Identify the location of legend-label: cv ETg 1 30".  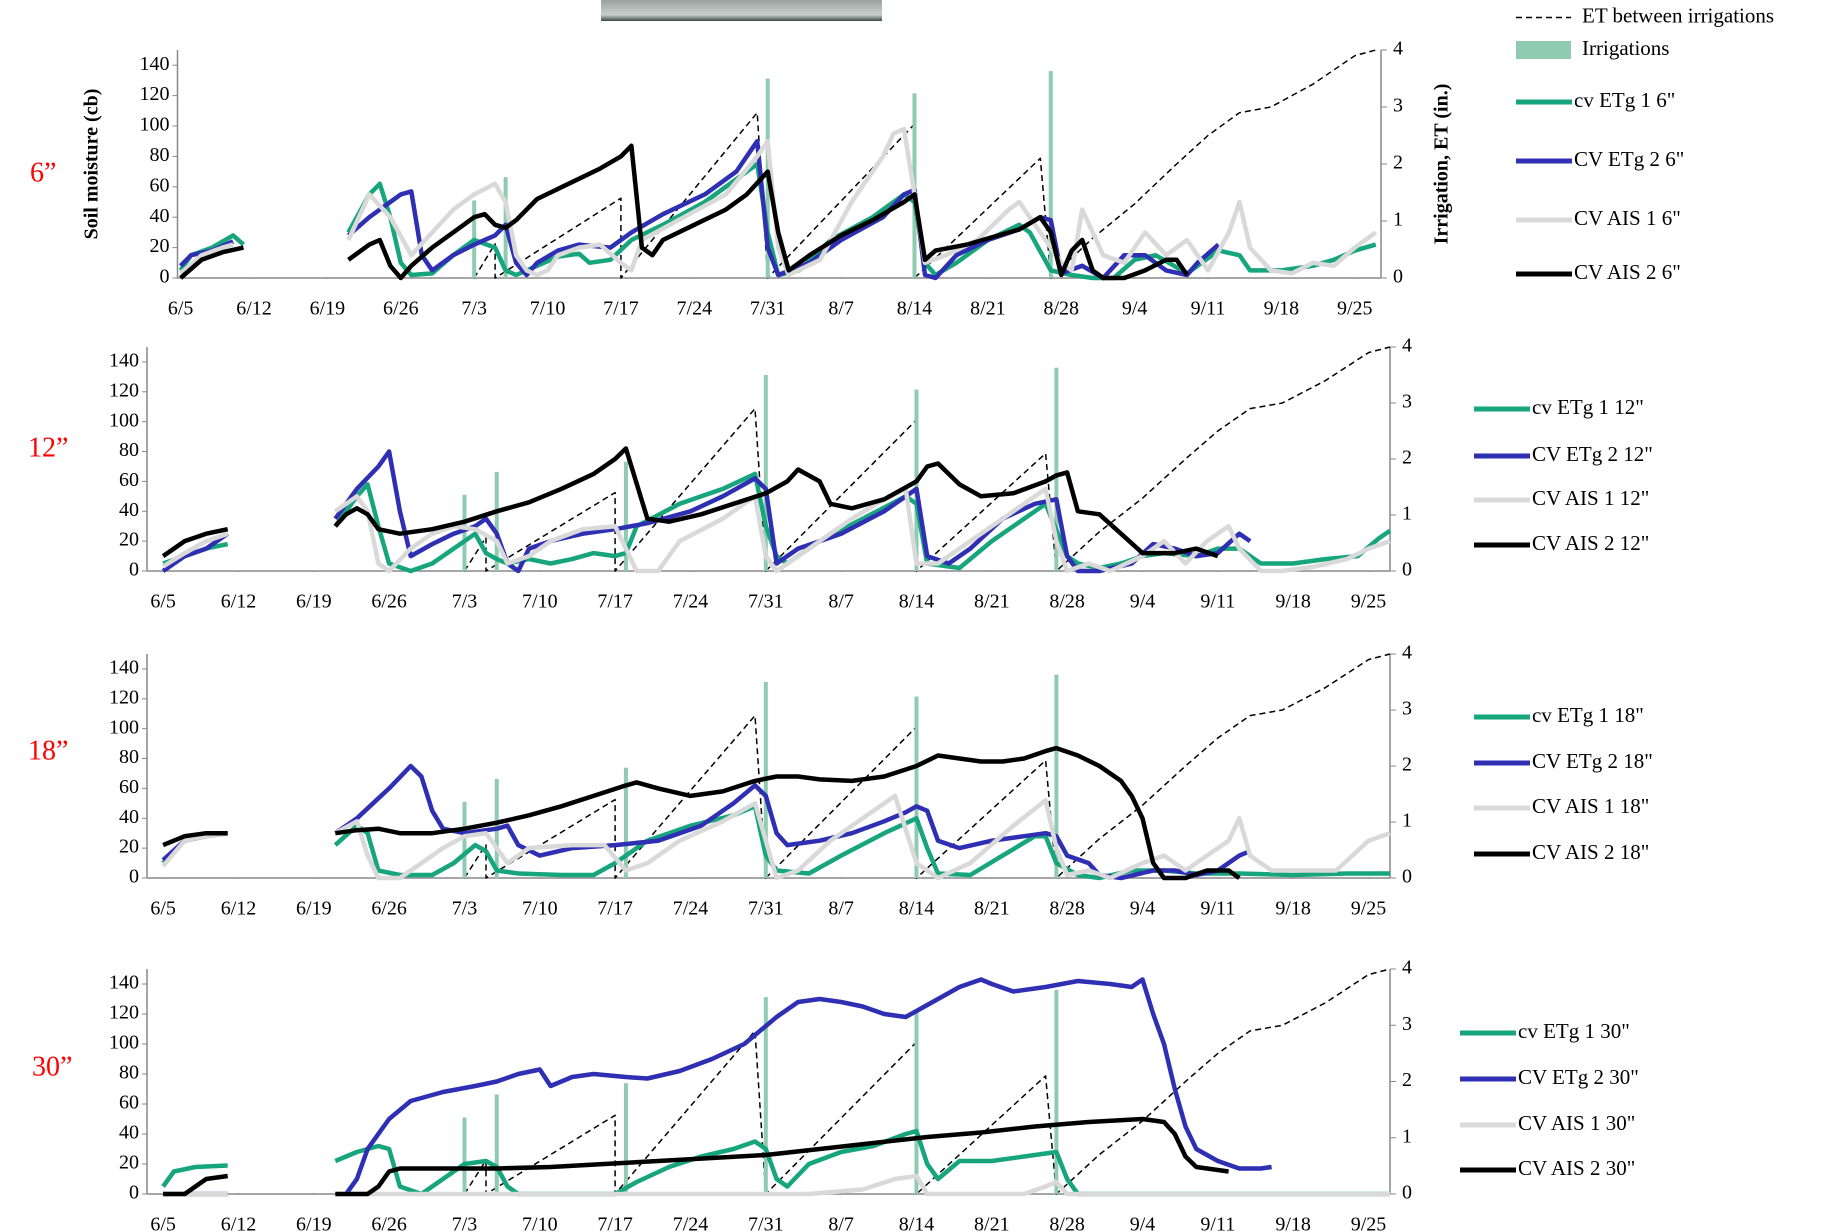
(1574, 1031).